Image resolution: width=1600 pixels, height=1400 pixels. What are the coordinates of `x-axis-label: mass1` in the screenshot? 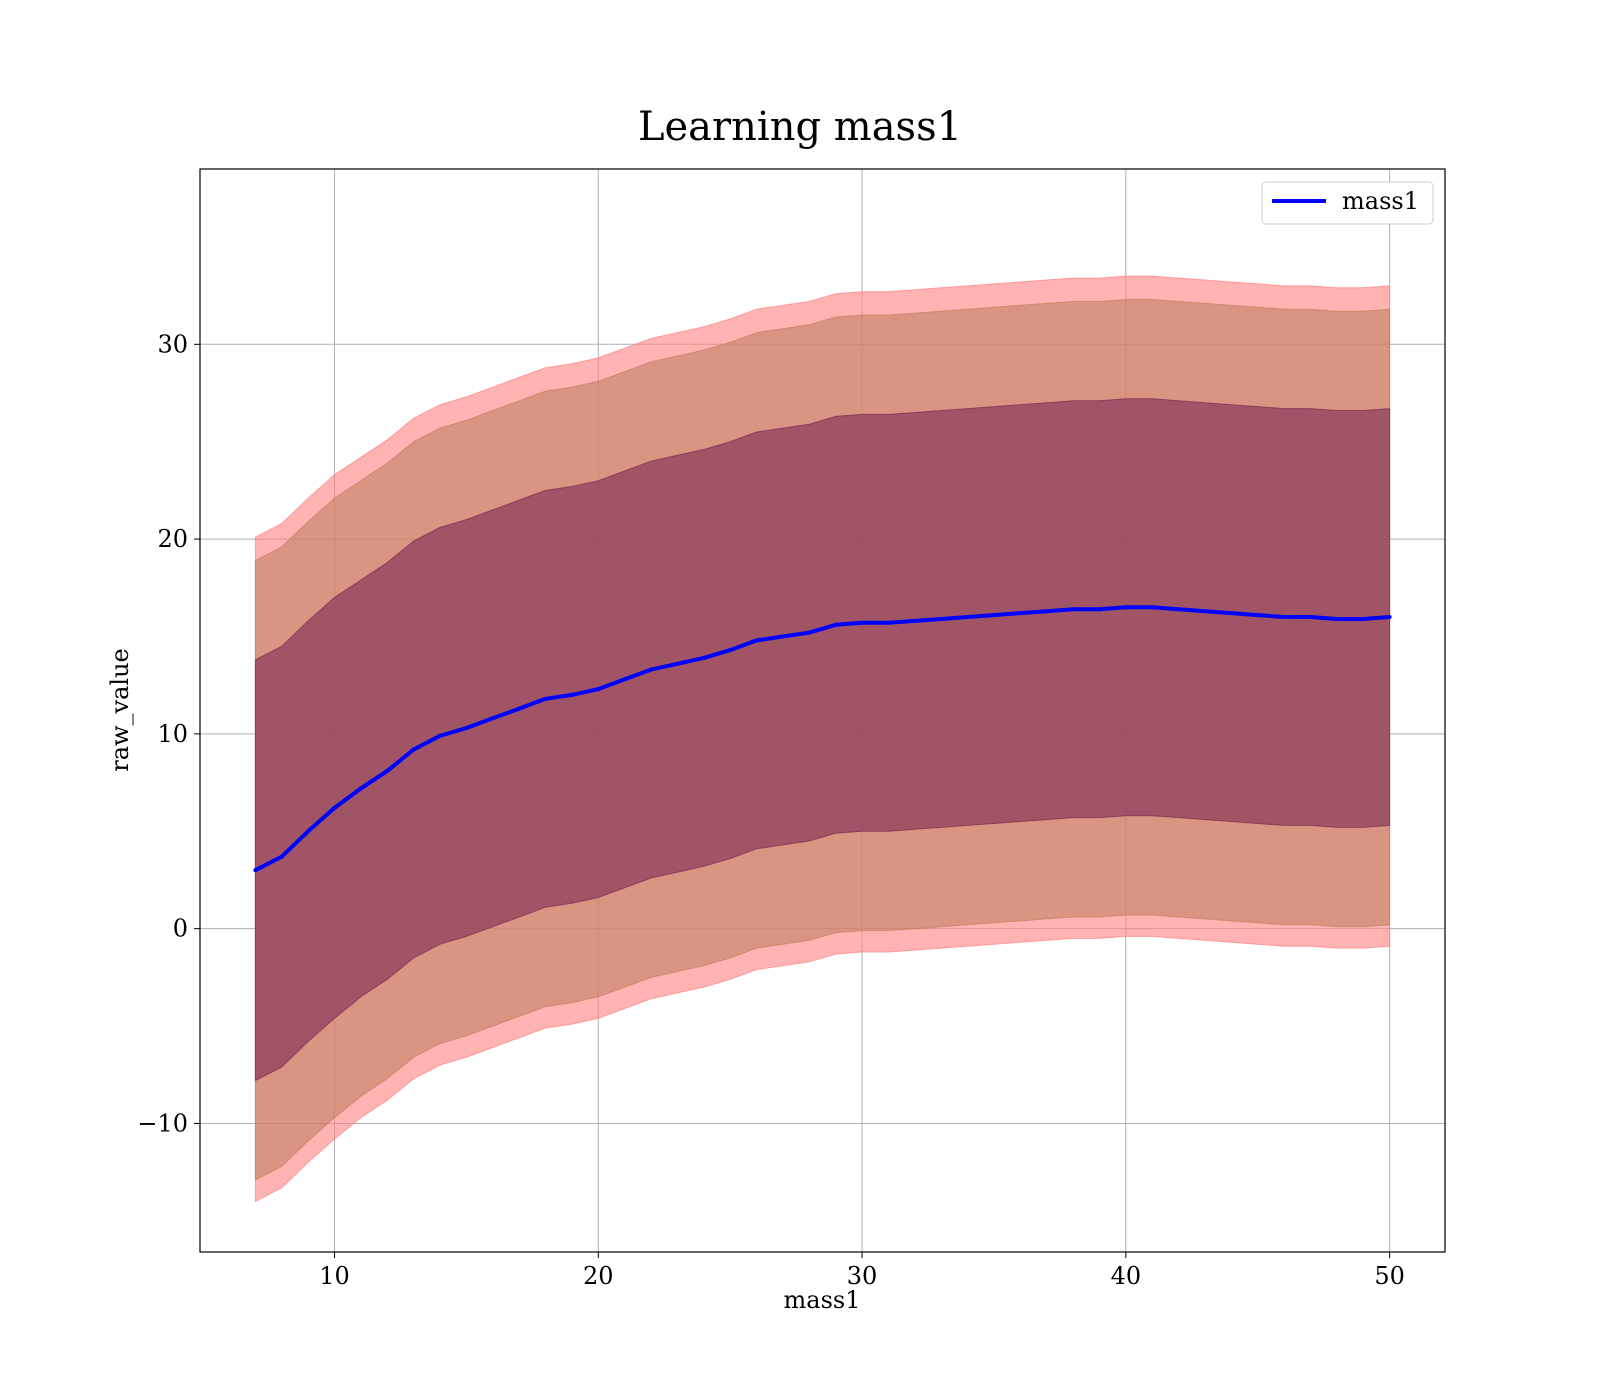 It's located at (822, 1300).